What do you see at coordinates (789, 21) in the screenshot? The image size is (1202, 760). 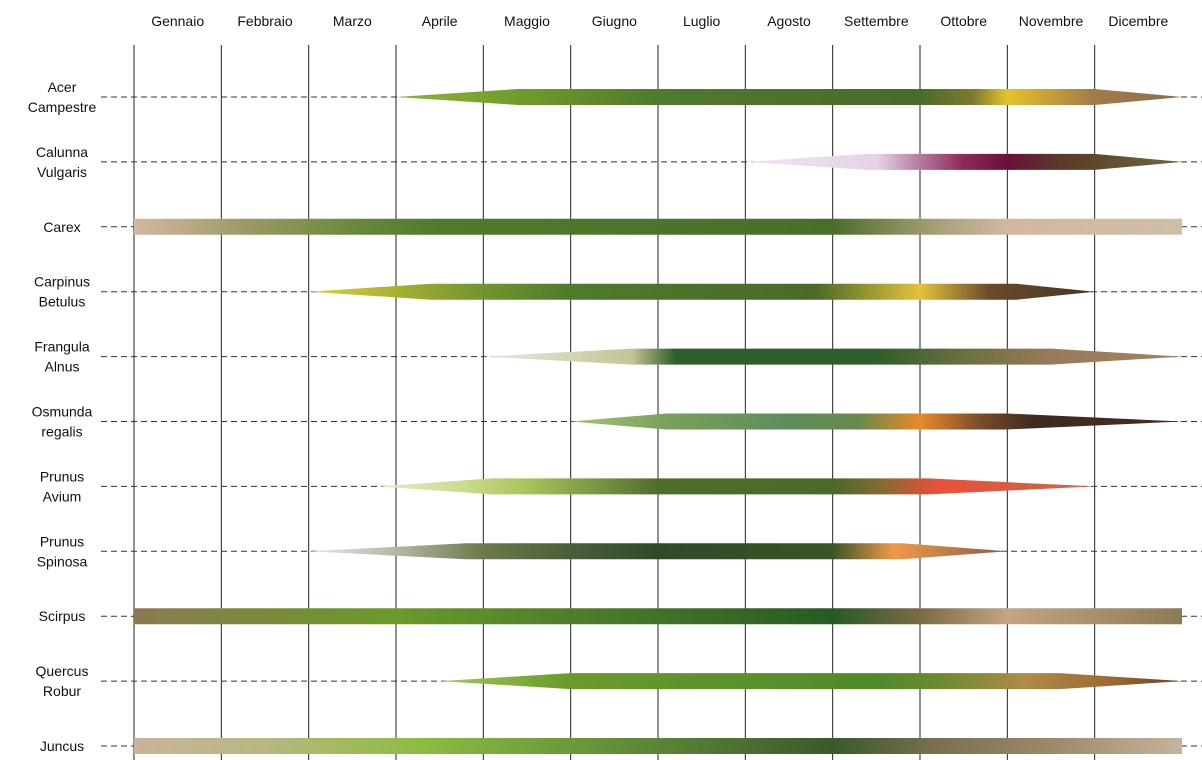 I see `month-label: Agosto` at bounding box center [789, 21].